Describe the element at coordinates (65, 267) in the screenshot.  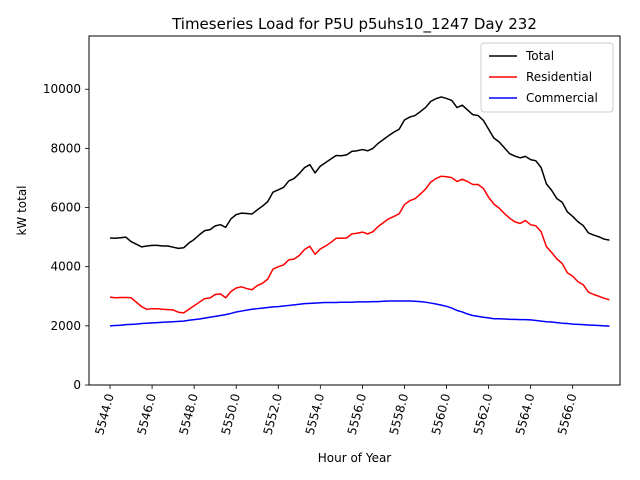
I see `y-tick-label: 4000` at that location.